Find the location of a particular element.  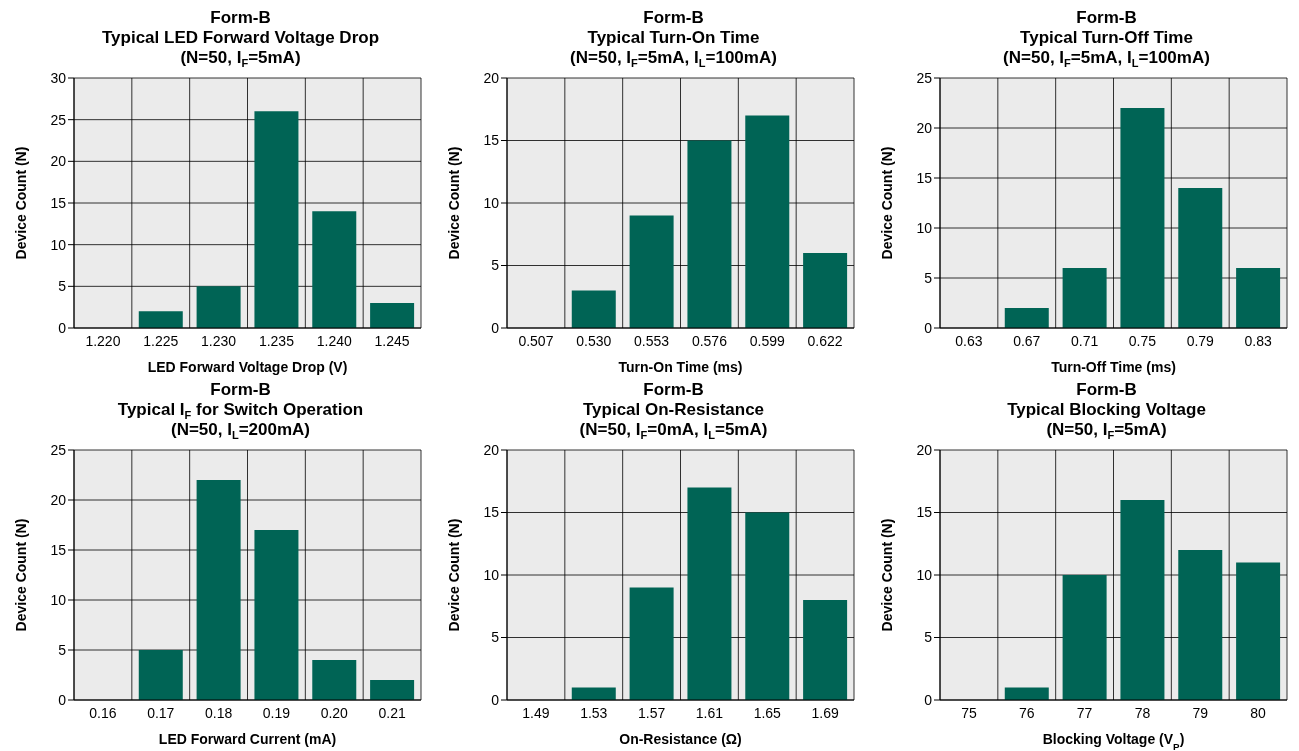

x-axis-title: Blocking Voltage (V$_{P}$) is located at coordinates (1113, 741).